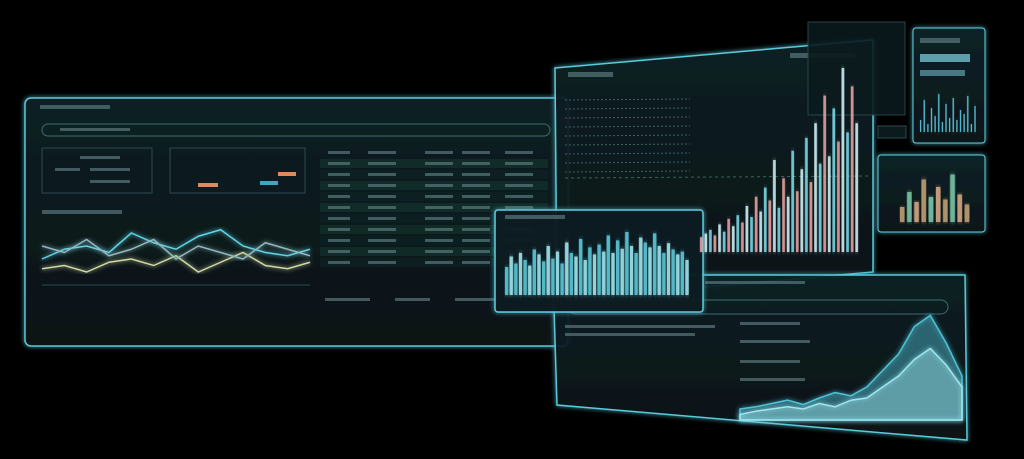 The width and height of the screenshot is (1024, 459). Describe the element at coordinates (176, 262) in the screenshot. I see `line` at that location.